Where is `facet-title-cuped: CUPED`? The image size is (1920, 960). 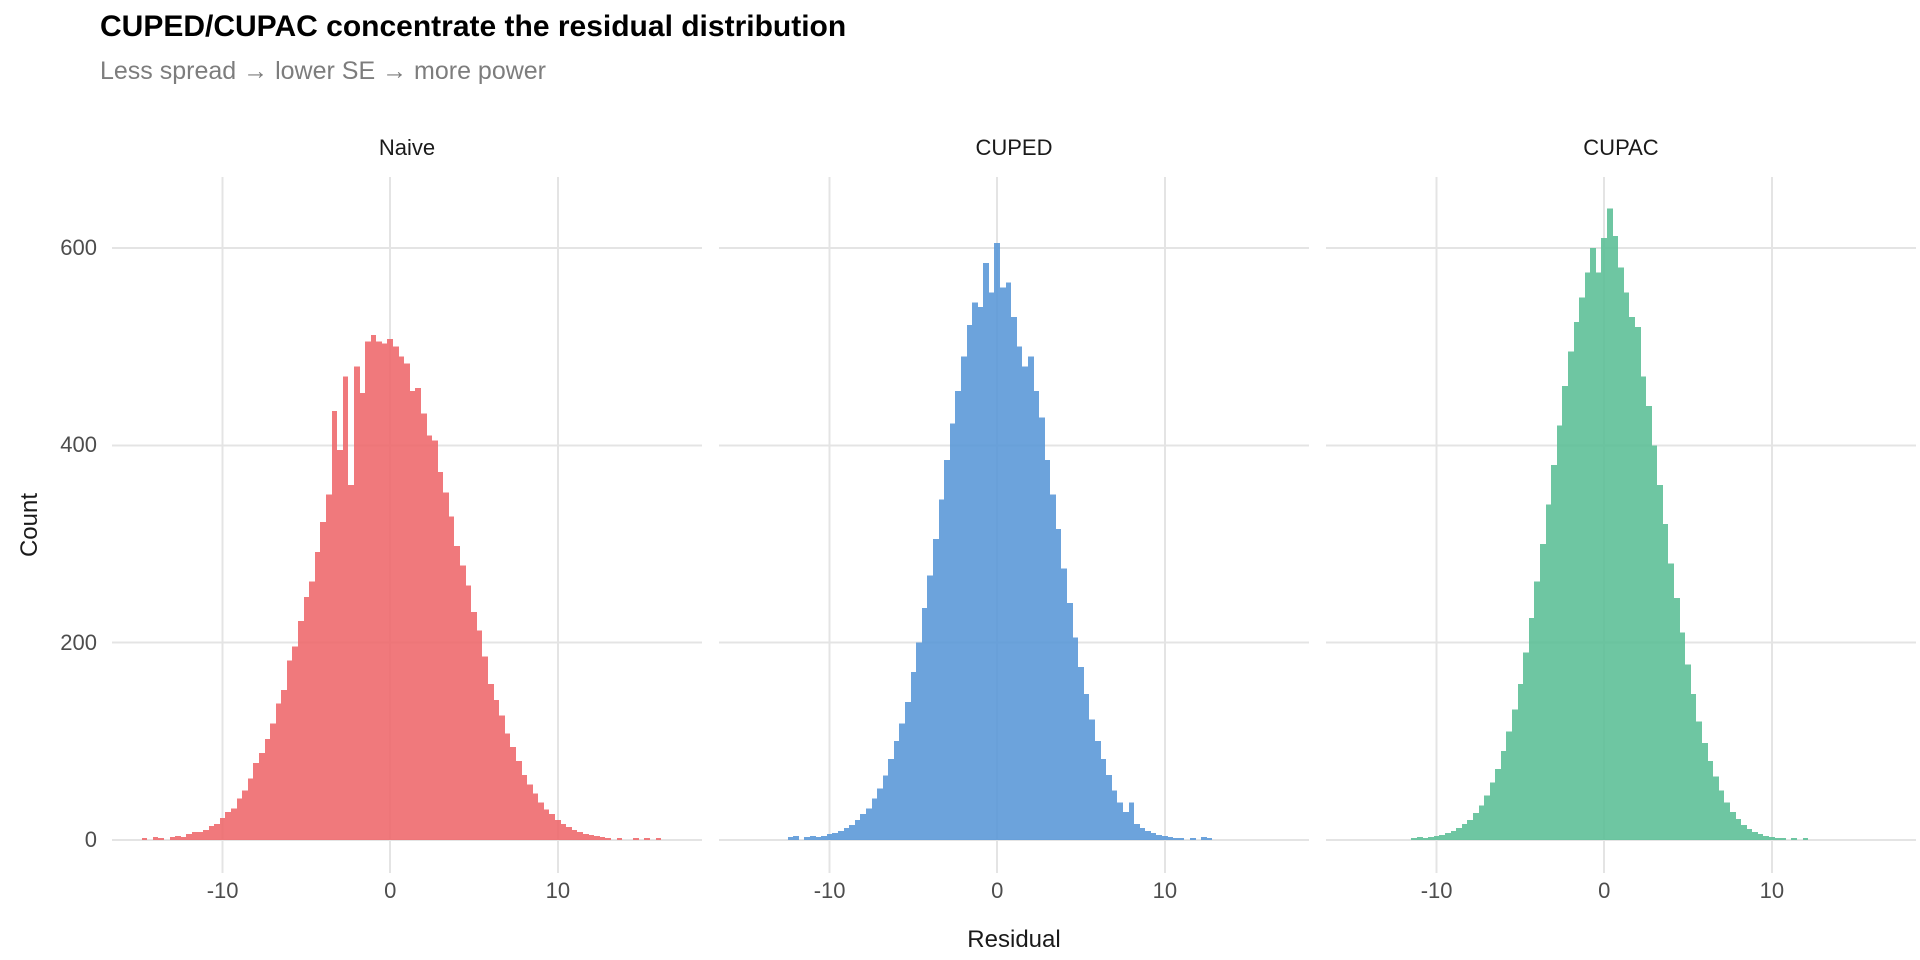
facet-title-cuped: CUPED is located at coordinates (1014, 147).